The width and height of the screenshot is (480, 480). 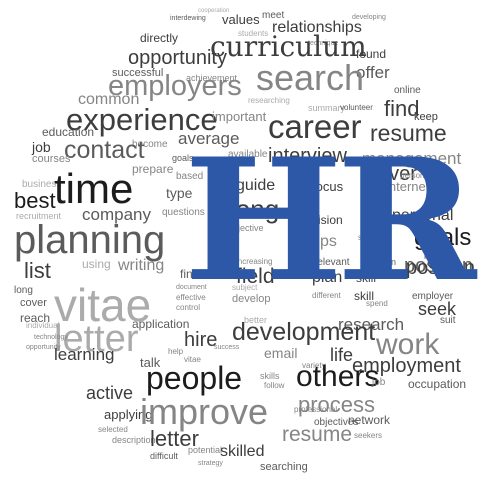 I want to click on cloud-word: found, so click(x=371, y=54).